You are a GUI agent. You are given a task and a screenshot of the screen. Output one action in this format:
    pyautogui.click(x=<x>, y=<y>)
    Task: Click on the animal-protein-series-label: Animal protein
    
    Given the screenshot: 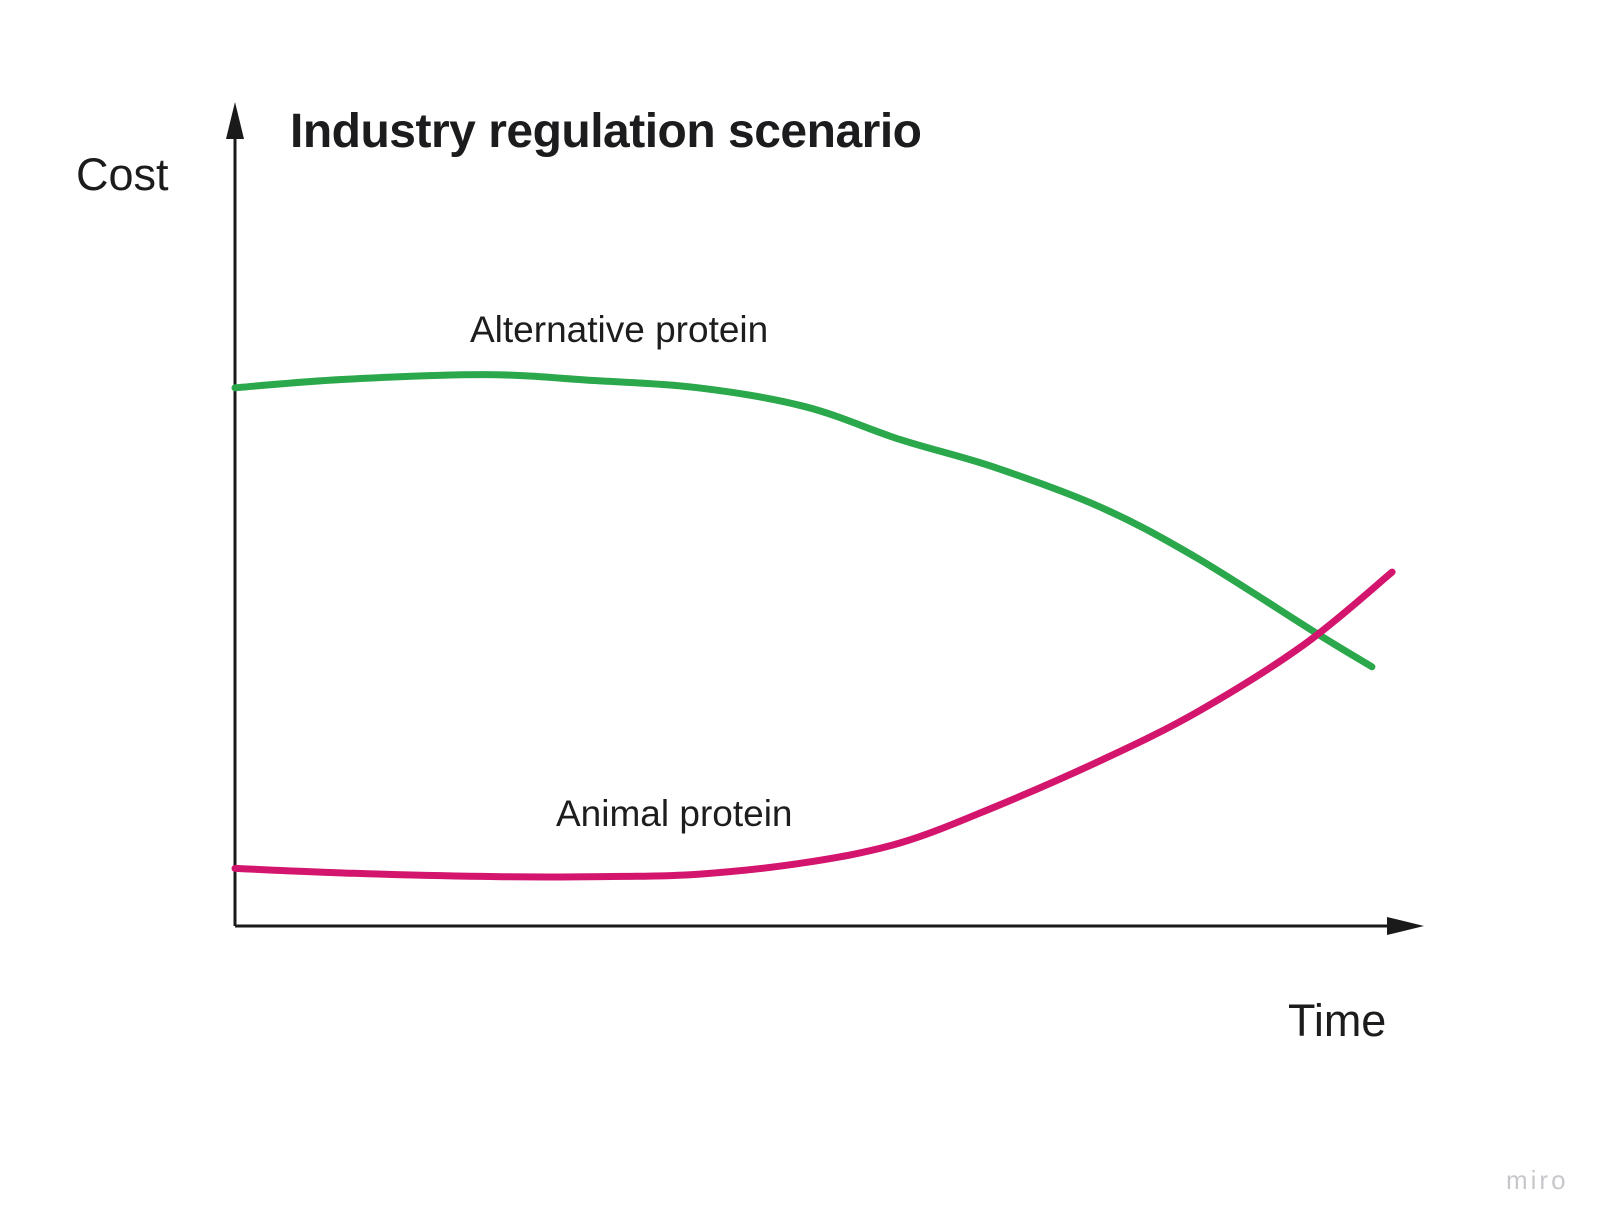 What is the action you would take?
    pyautogui.click(x=674, y=813)
    